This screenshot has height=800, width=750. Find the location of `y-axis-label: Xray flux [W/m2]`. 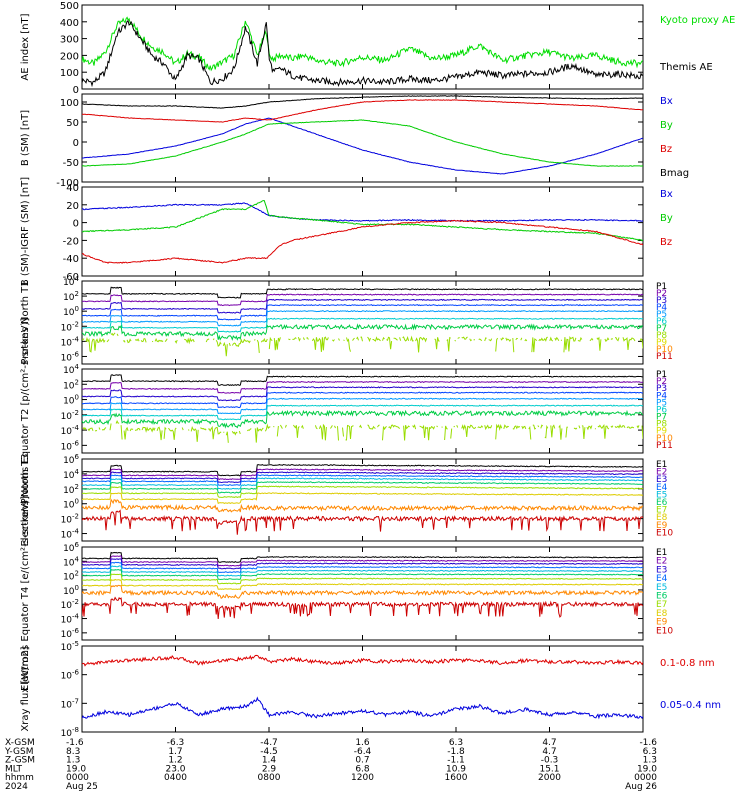

y-axis-label: Xray flux [W/m2] is located at coordinates (25, 688).